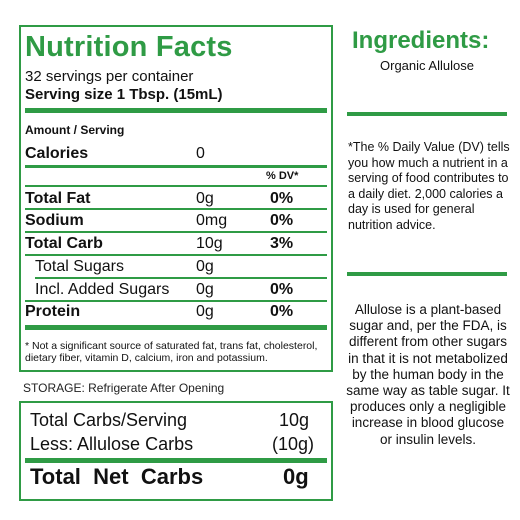 The height and width of the screenshot is (520, 520). Describe the element at coordinates (294, 420) in the screenshot. I see `net-carbs-row-value: 10g` at that location.